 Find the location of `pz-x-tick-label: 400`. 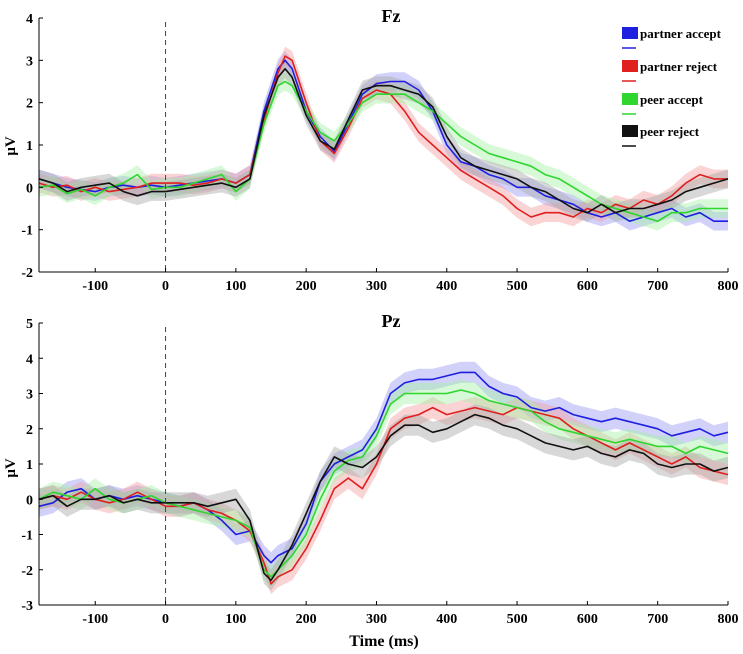

pz-x-tick-label: 400 is located at coordinates (446, 619).